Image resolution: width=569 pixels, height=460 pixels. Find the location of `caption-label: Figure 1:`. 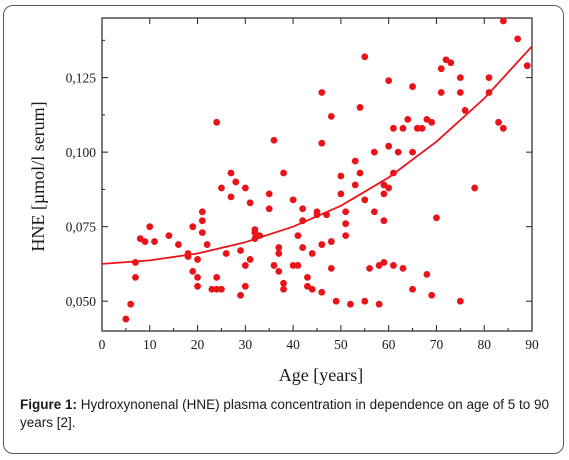

caption-label: Figure 1: is located at coordinates (49, 404).